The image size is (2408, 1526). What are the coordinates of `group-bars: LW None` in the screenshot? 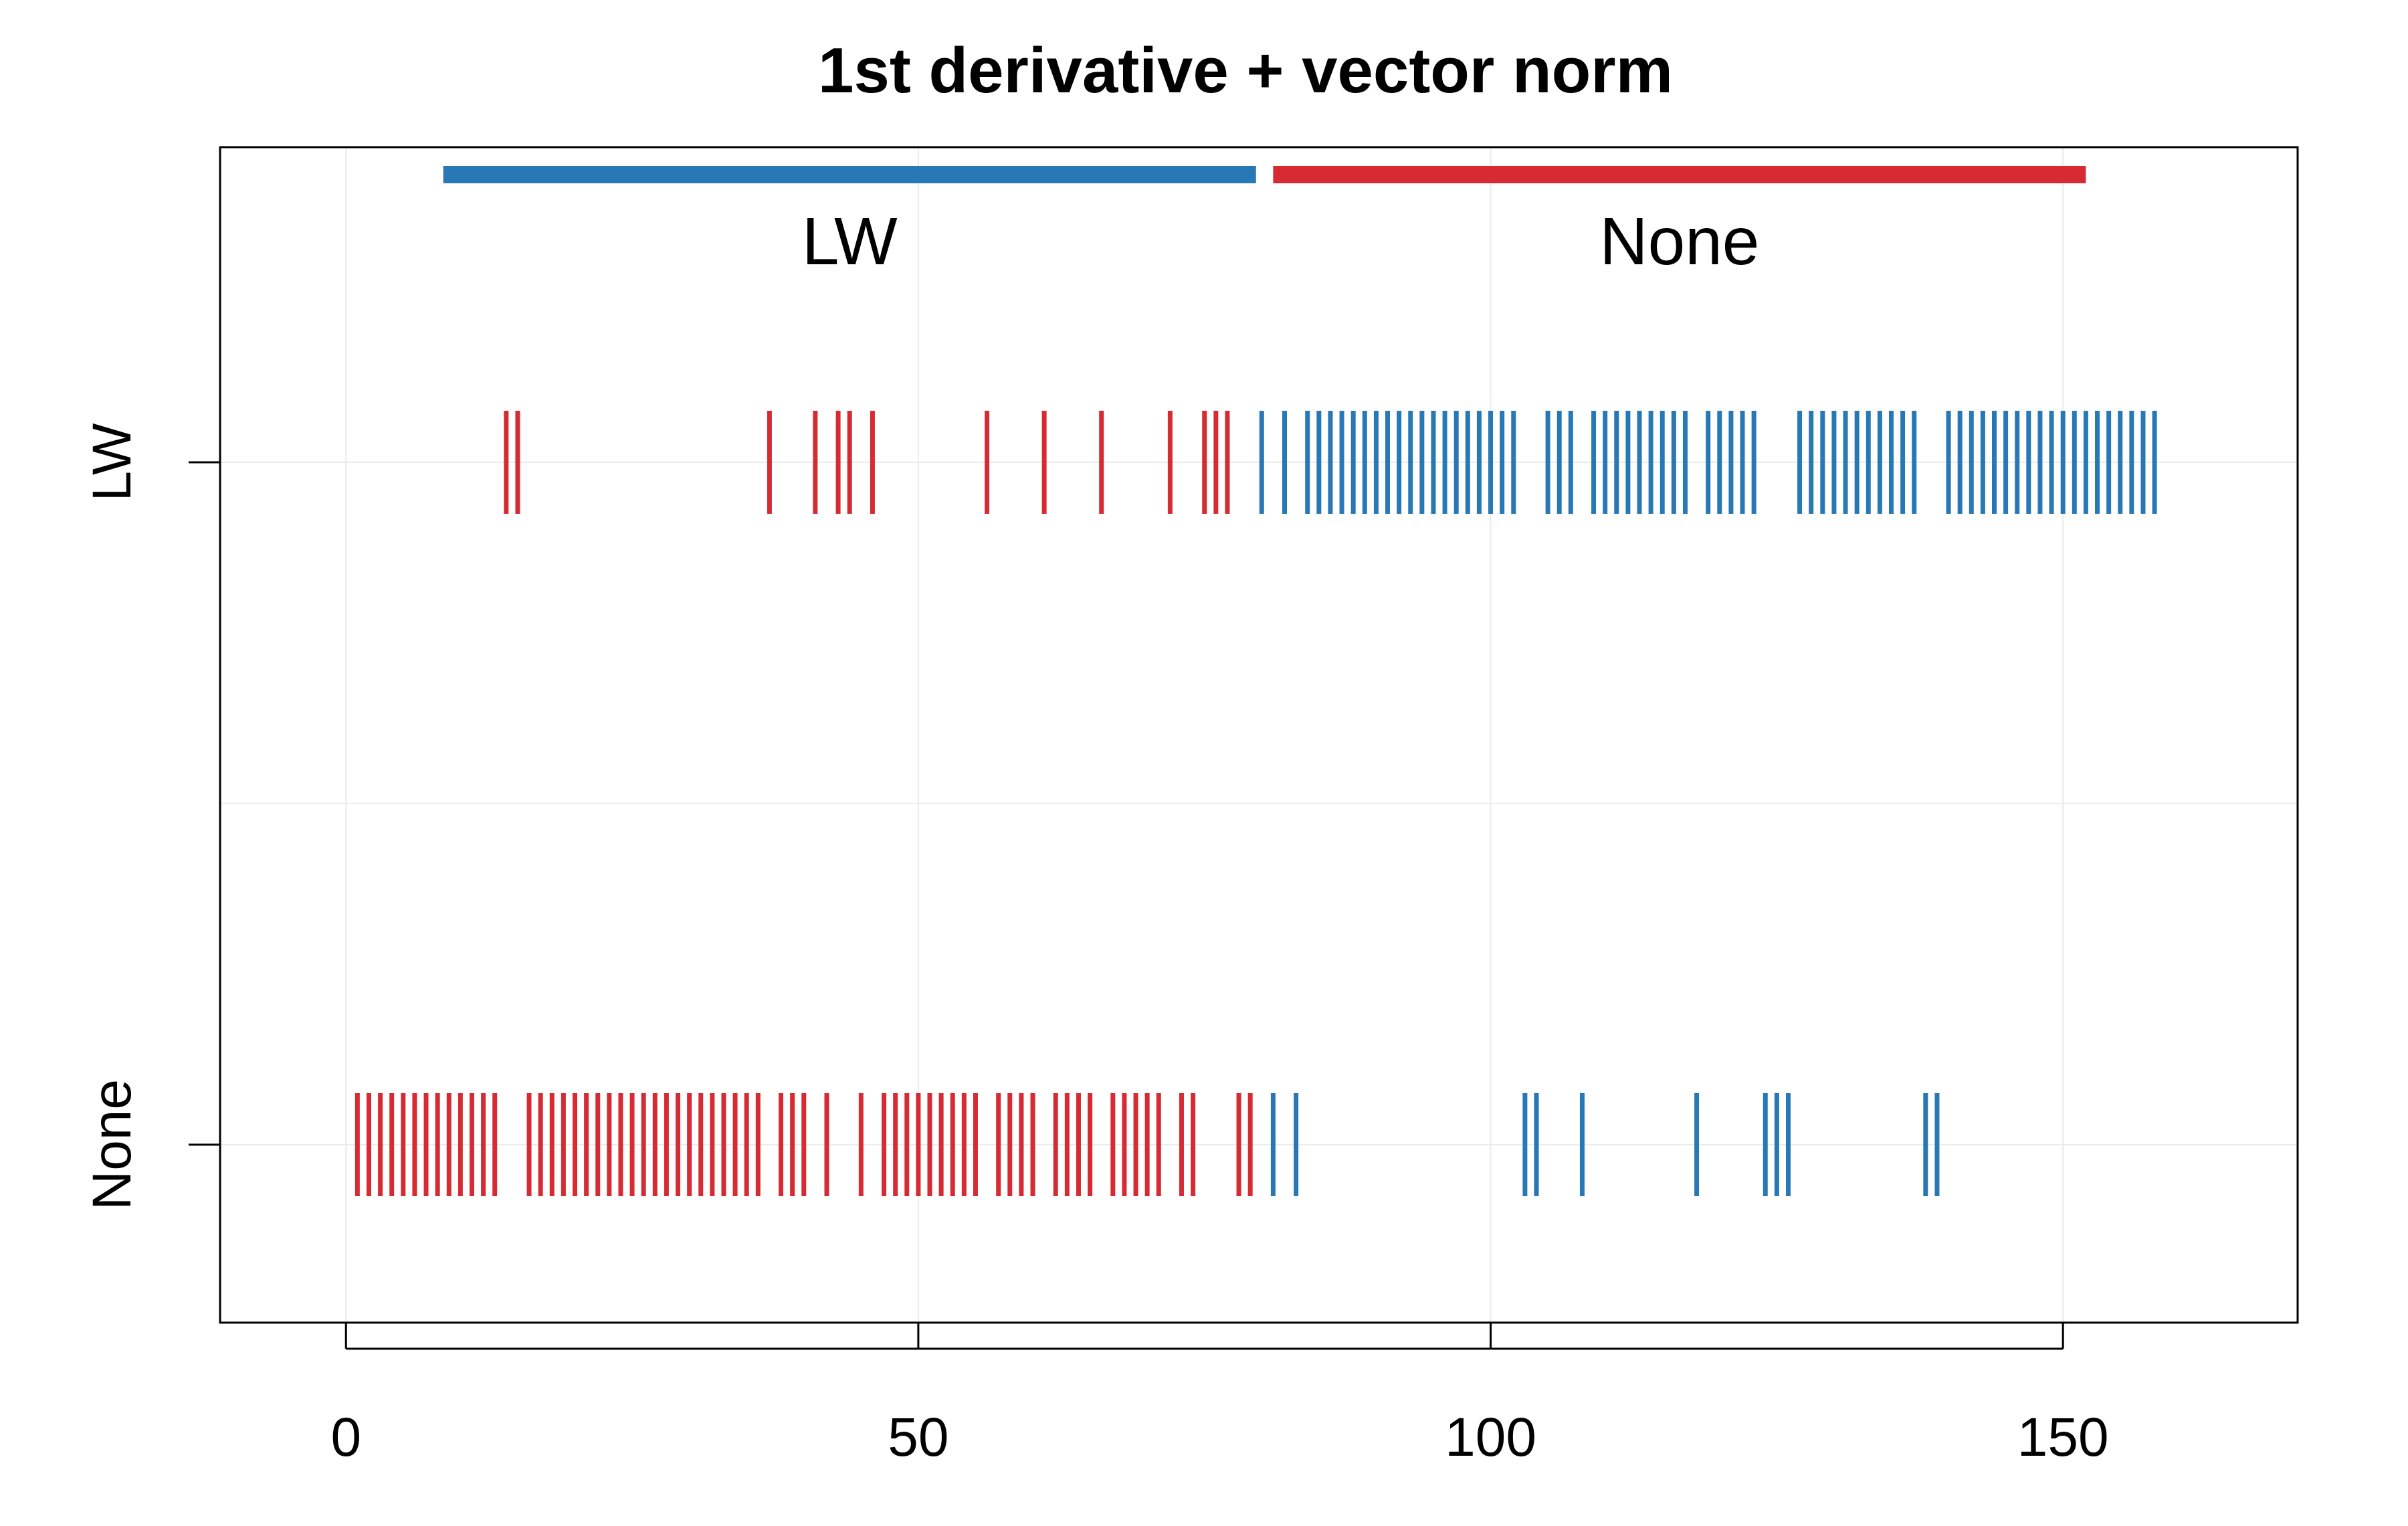 It's located at (1264, 222).